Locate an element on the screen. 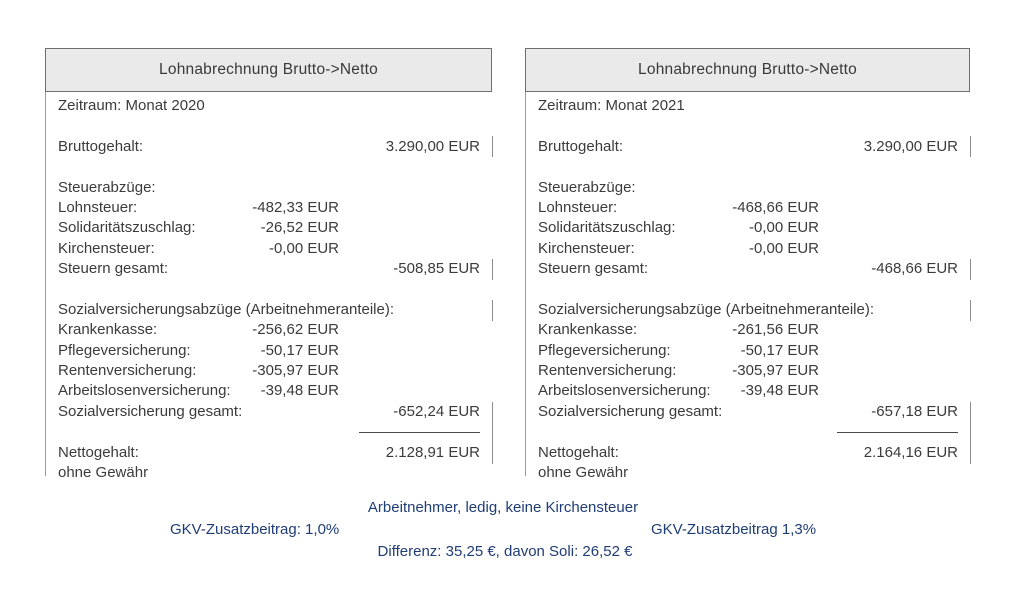 This screenshot has width=1024, height=595. net-value: 2.128,91 EUR is located at coordinates (432, 452).